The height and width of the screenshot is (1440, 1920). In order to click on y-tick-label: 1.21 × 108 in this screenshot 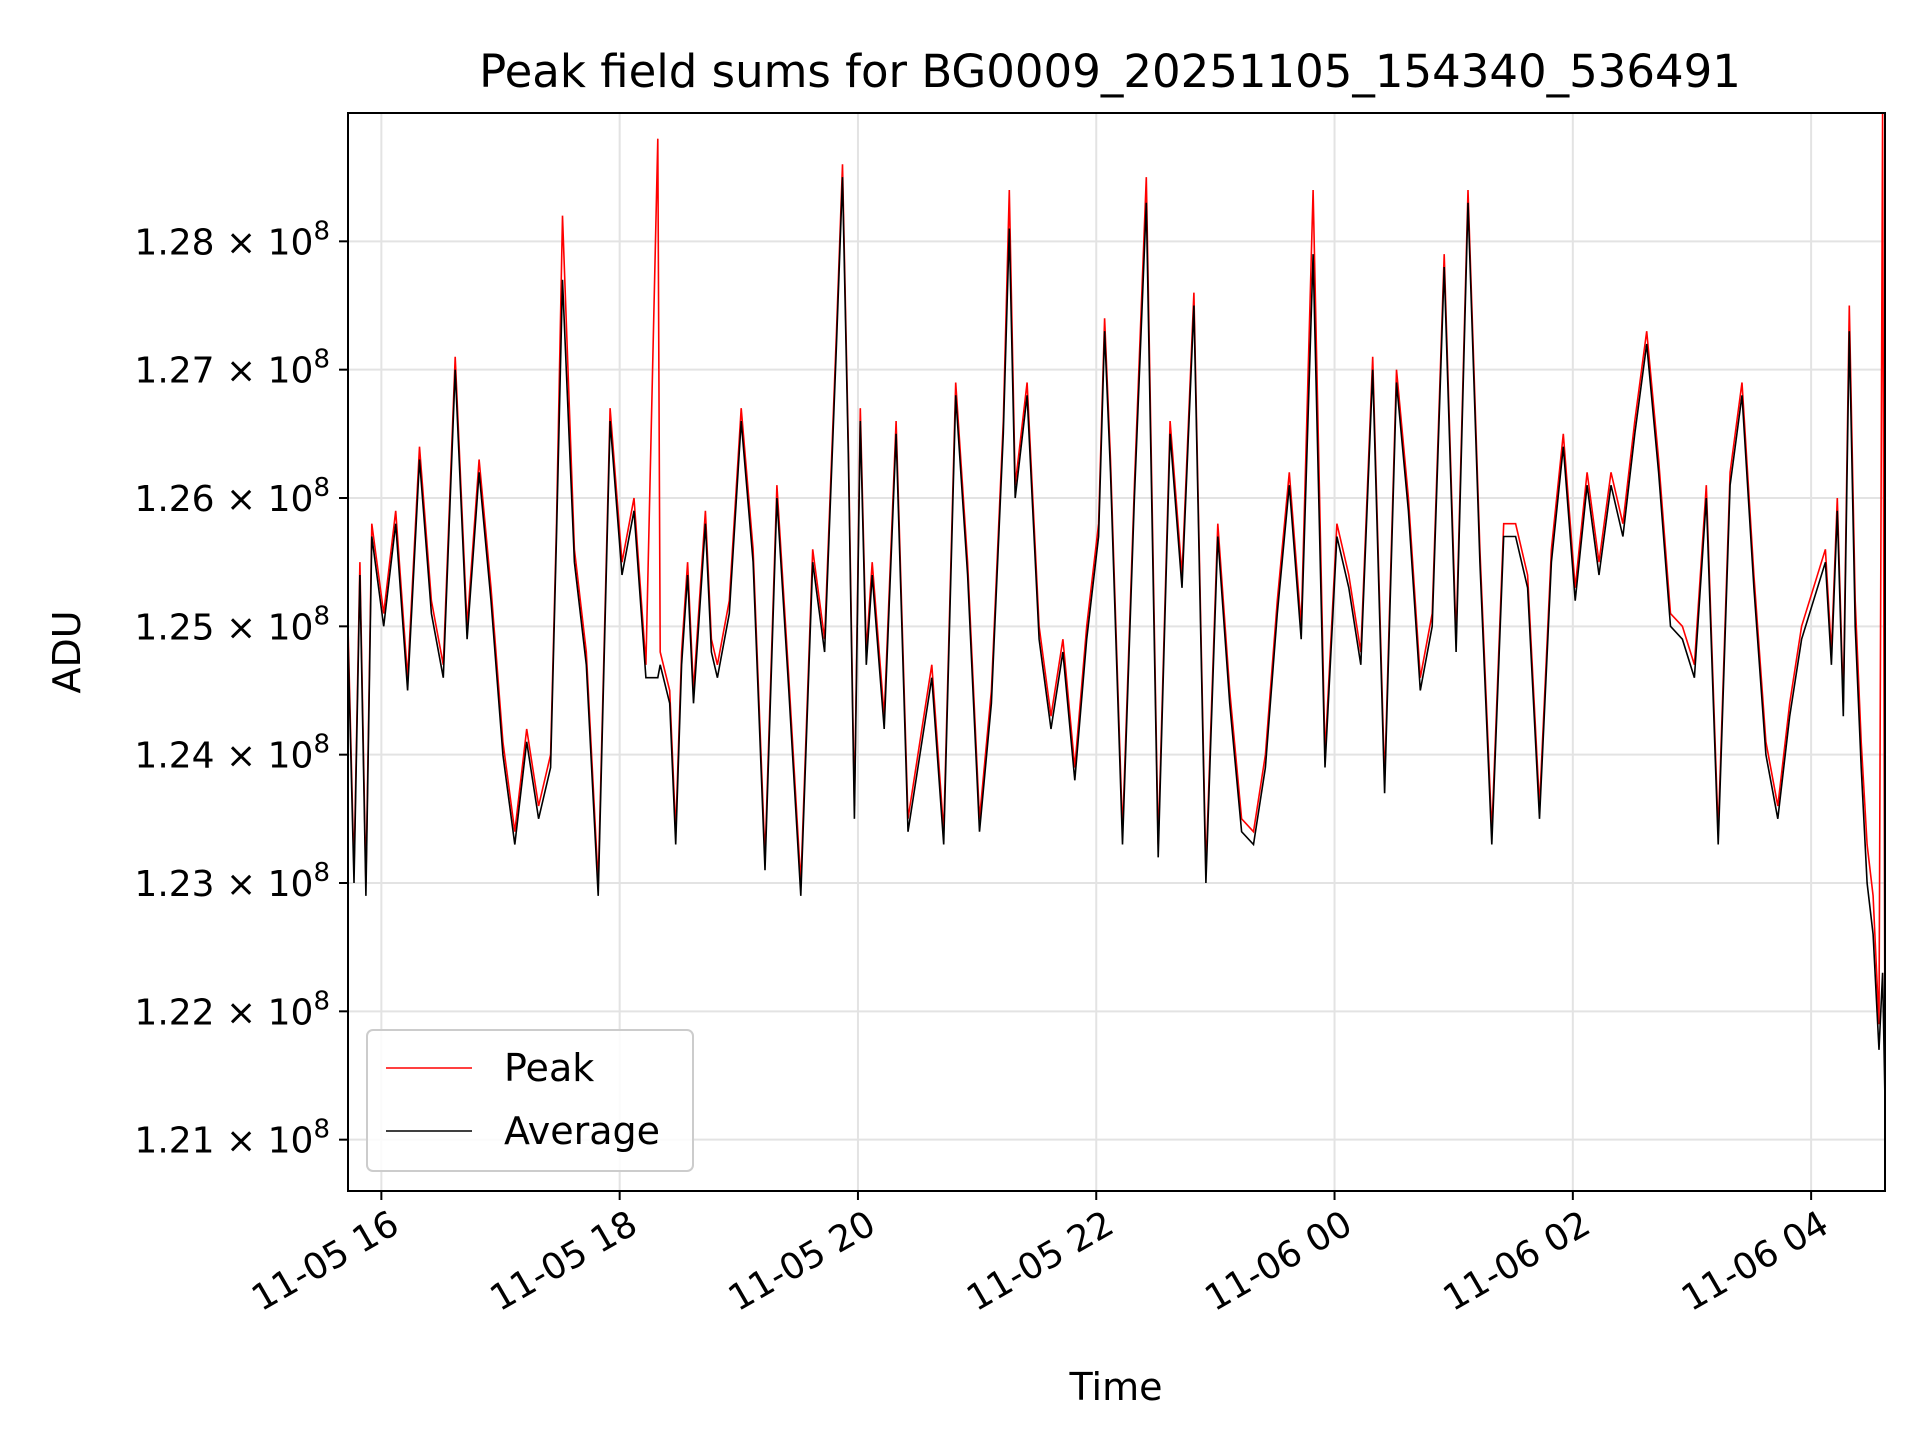, I will do `click(232, 1138)`.